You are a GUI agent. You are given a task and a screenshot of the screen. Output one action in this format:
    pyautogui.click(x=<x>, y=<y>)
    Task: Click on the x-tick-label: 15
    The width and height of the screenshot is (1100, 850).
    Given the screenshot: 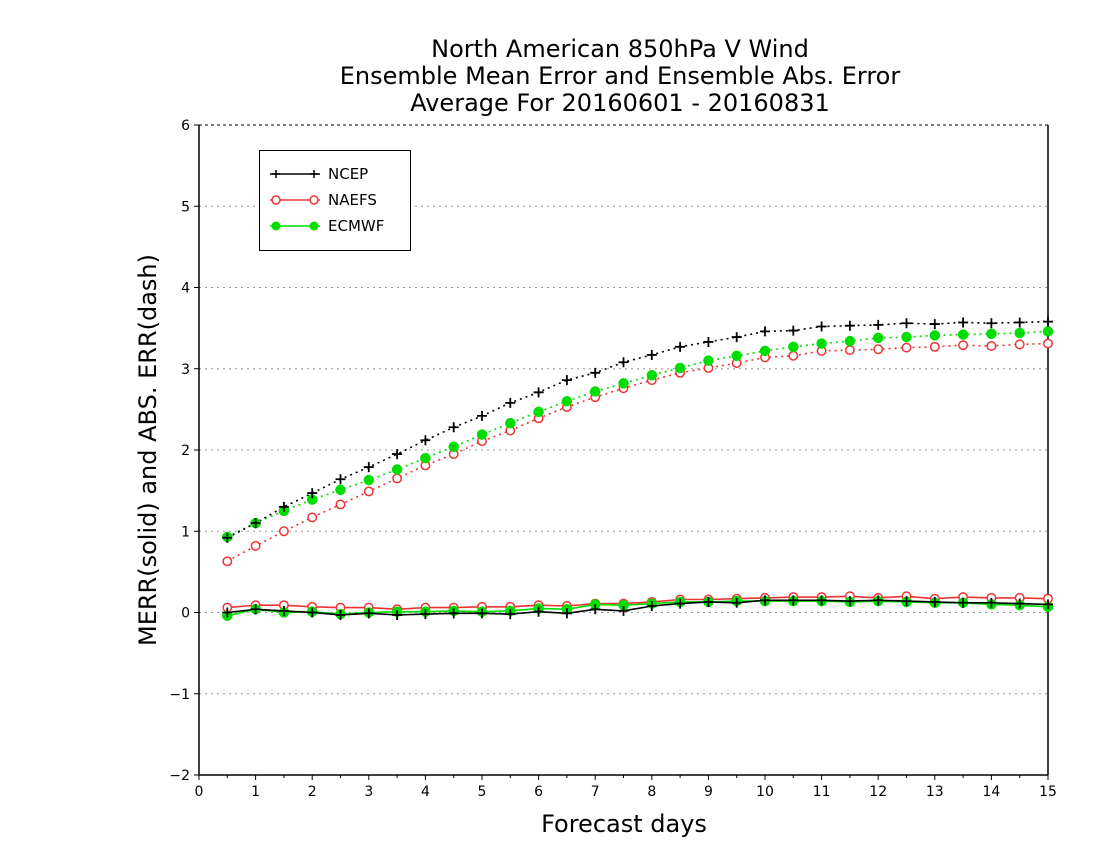 What is the action you would take?
    pyautogui.click(x=1048, y=792)
    